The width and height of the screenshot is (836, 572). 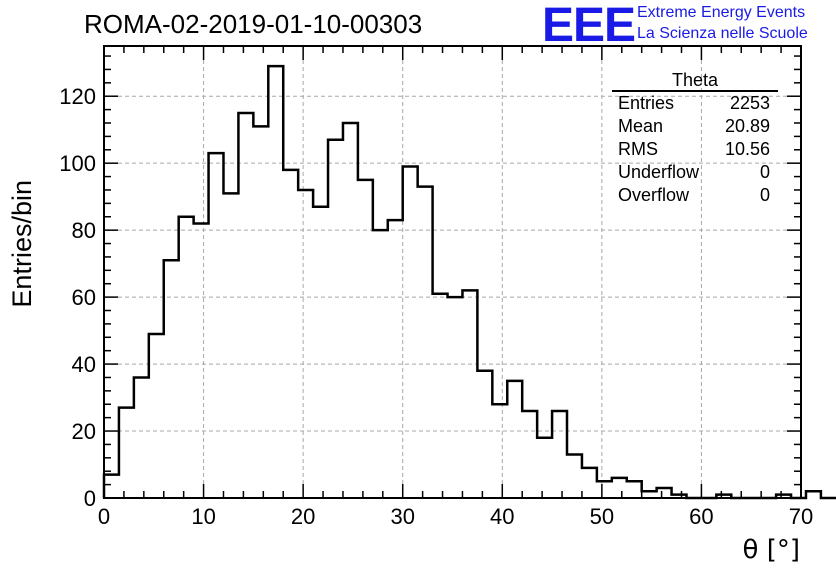 I want to click on stats-row-overflow: Overflow 0, so click(x=695, y=195).